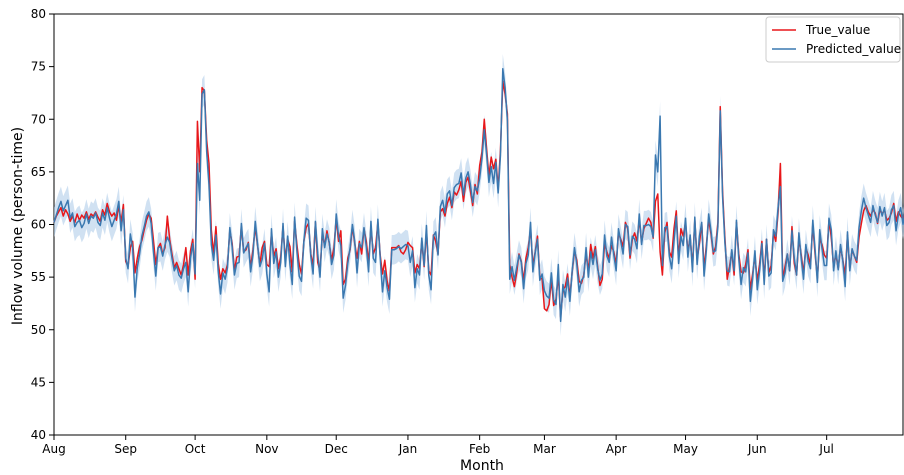 The height and width of the screenshot is (475, 904). What do you see at coordinates (408, 449) in the screenshot?
I see `x-tick-label: Jan` at bounding box center [408, 449].